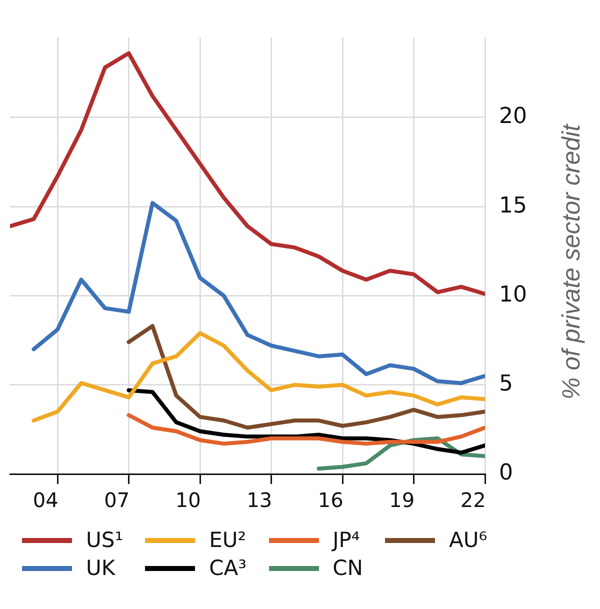 The height and width of the screenshot is (609, 600). Describe the element at coordinates (506, 473) in the screenshot. I see `y-tick-label: 0` at that location.